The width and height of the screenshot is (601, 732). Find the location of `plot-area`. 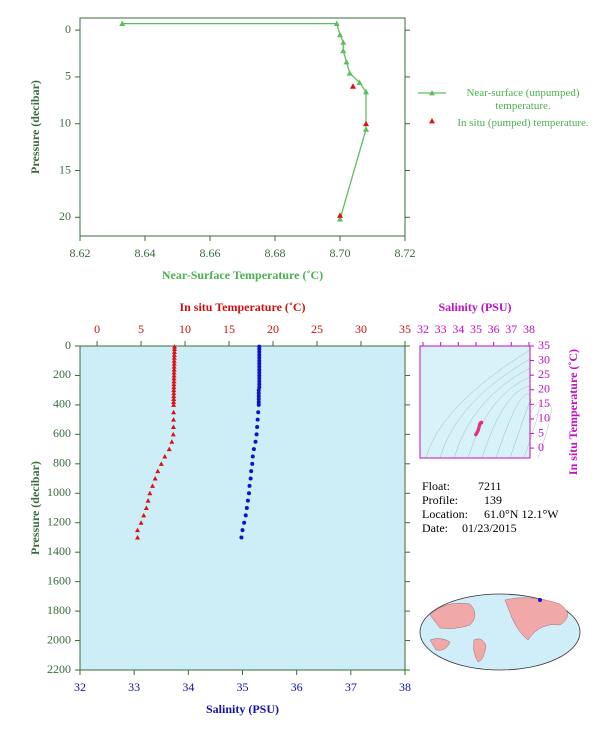

plot-area is located at coordinates (475, 402).